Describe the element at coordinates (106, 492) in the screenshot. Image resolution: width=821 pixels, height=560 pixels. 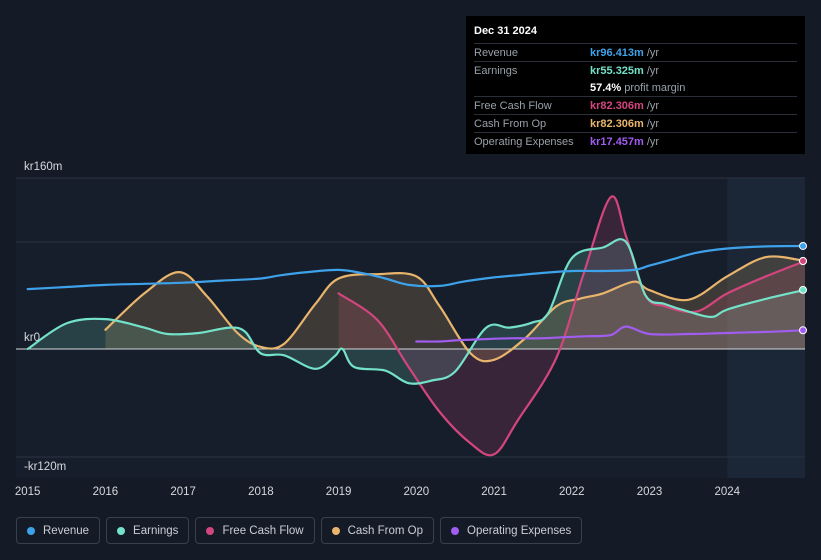
I see `x-tick-label: 2016` at that location.